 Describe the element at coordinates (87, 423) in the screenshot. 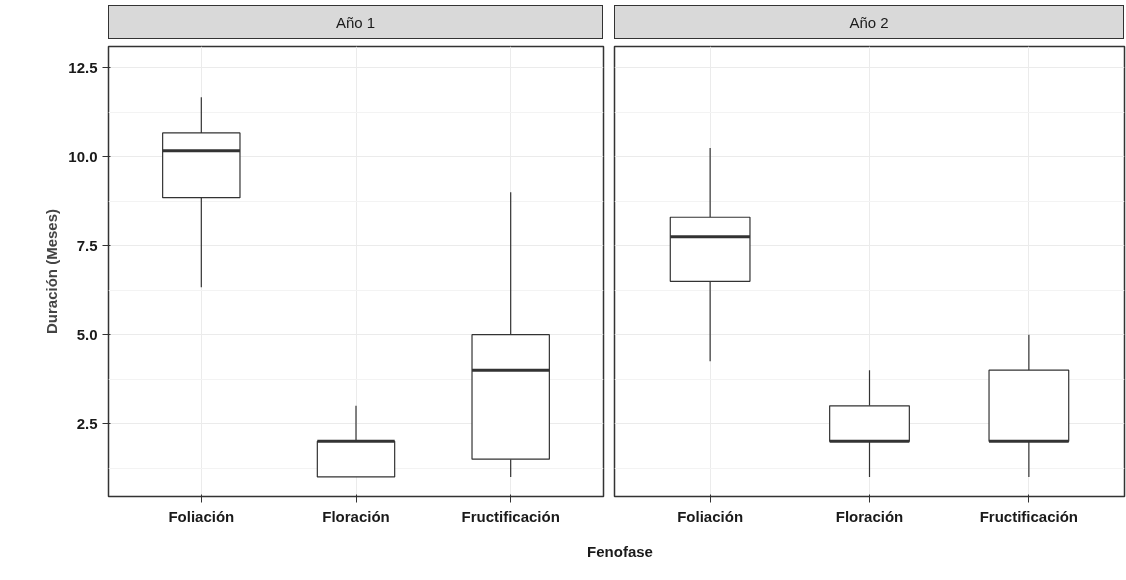

I see `y-tick-label: 2.5` at that location.